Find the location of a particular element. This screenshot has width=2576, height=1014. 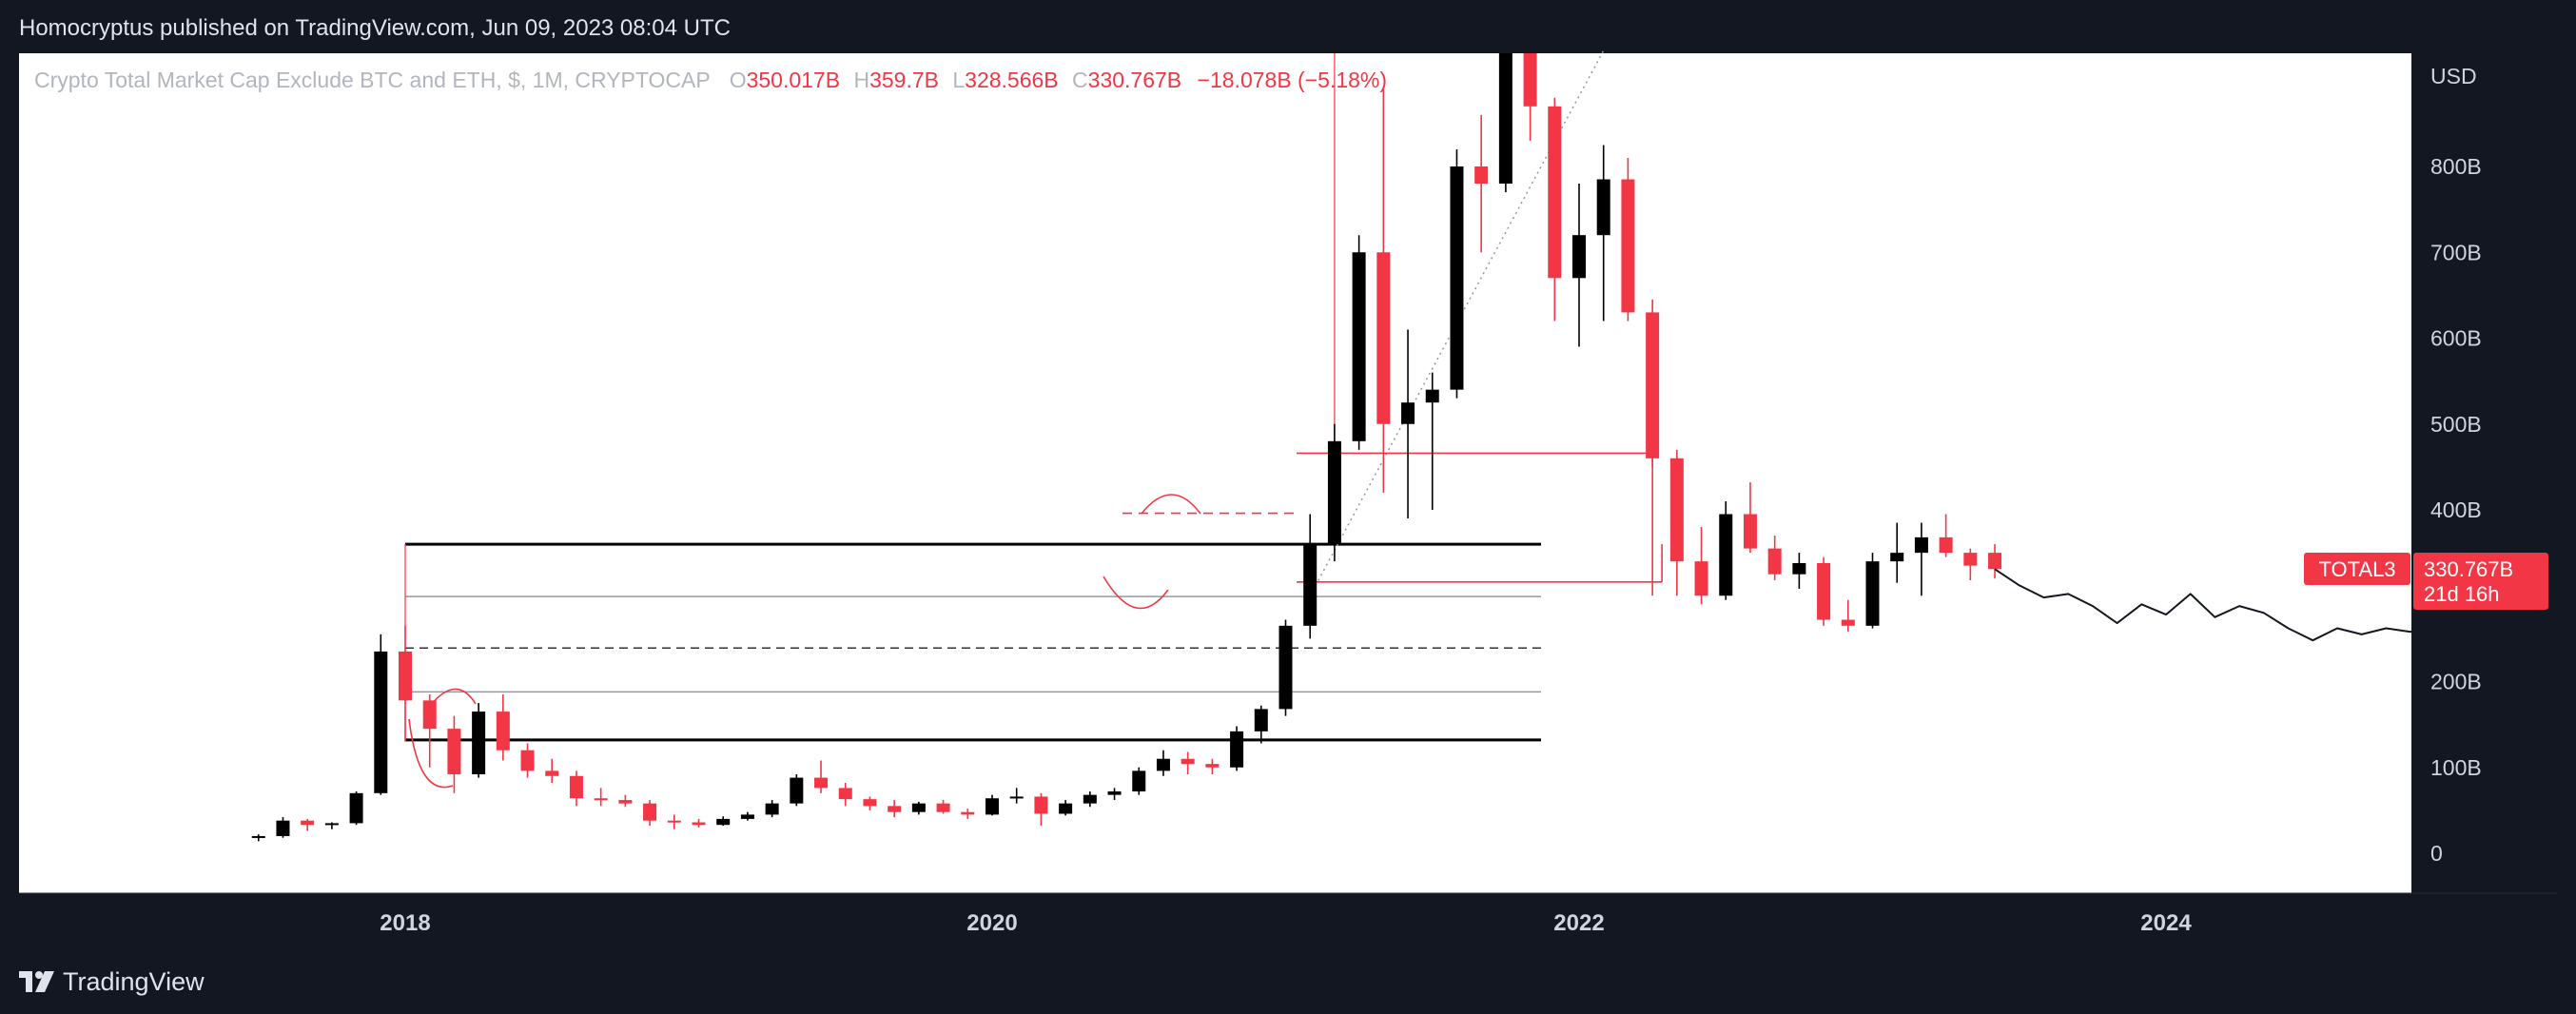

ohlc-high-label: H is located at coordinates (861, 80).